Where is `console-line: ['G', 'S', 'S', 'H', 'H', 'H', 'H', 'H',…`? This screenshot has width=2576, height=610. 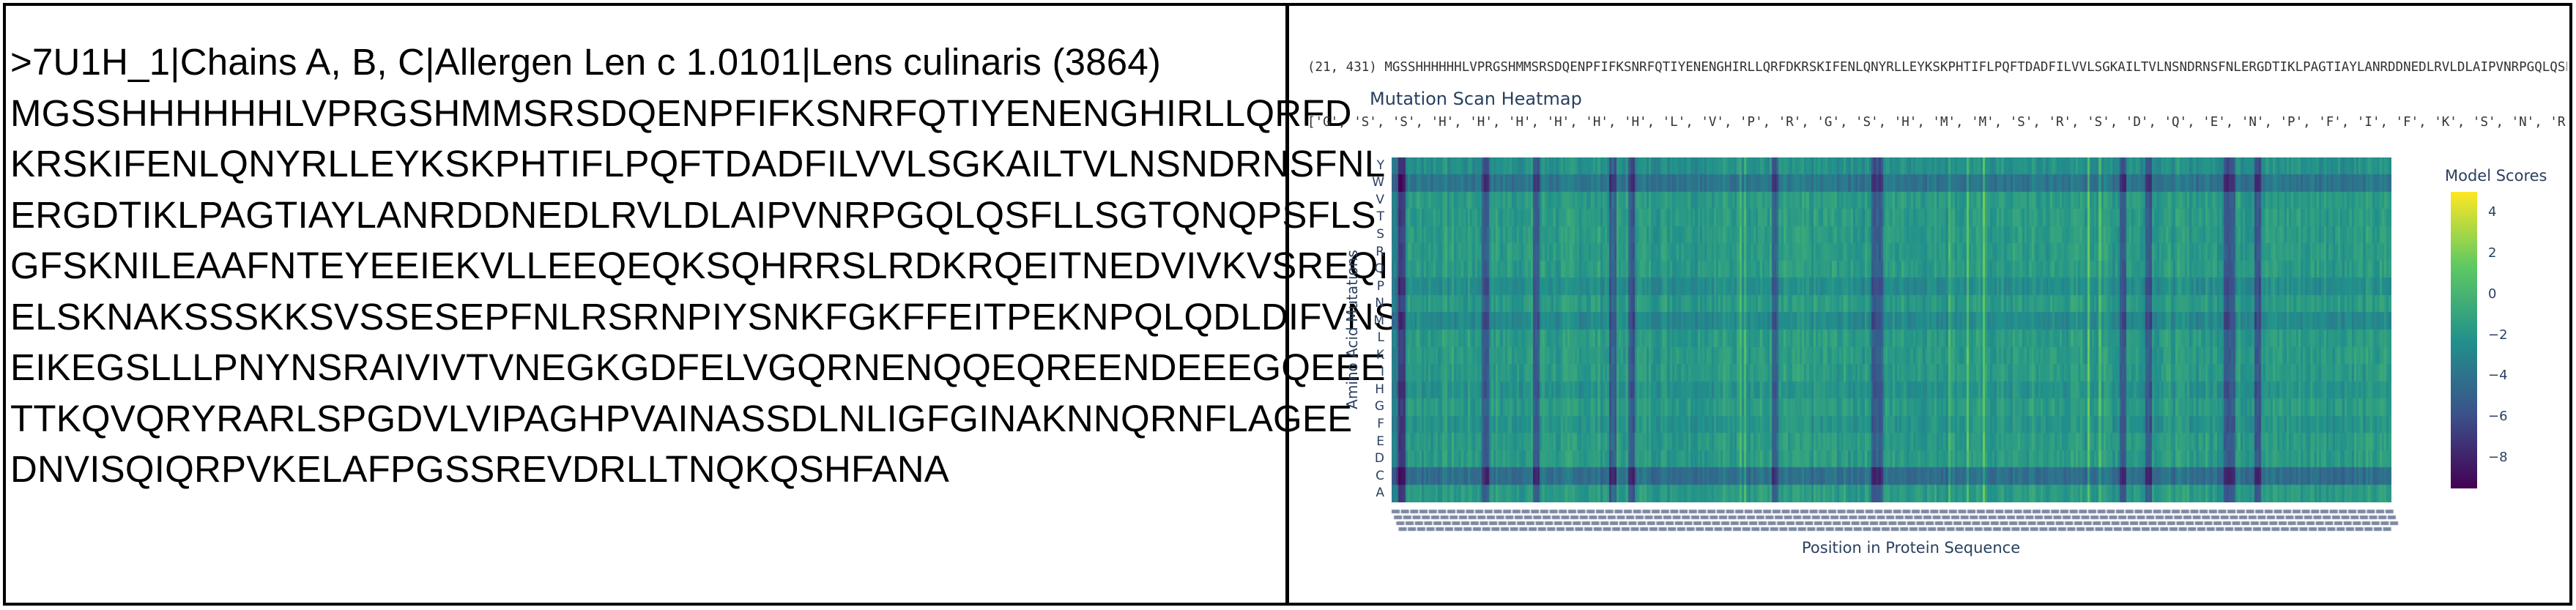
console-line: ['G', 'S', 'S', 'H', 'H', 'H', 'H', 'H',… is located at coordinates (1937, 122).